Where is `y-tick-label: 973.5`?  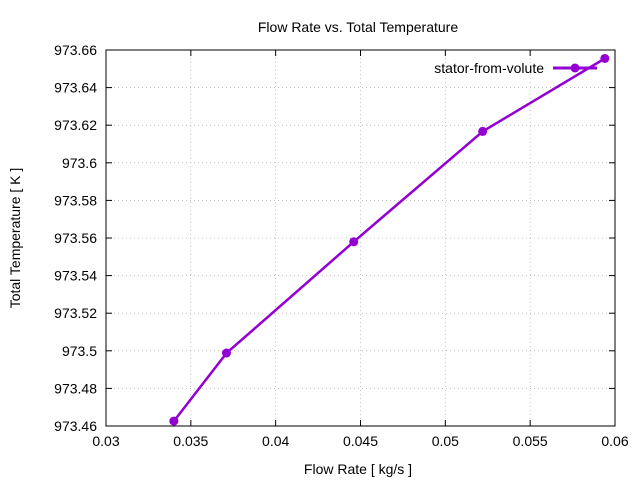
y-tick-label: 973.5 is located at coordinates (79, 351).